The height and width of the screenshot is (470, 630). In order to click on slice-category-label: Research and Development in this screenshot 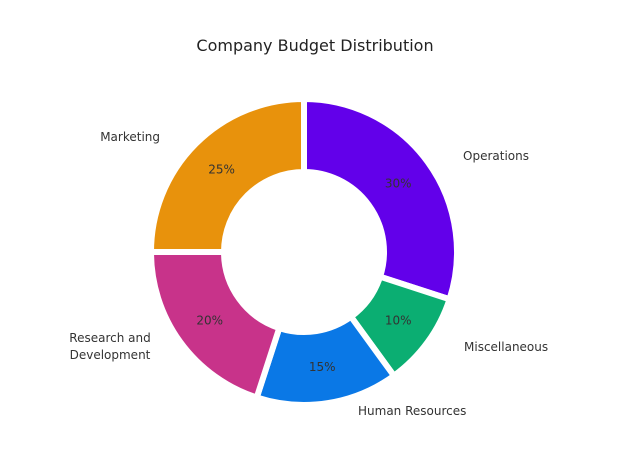, I will do `click(109, 346)`.